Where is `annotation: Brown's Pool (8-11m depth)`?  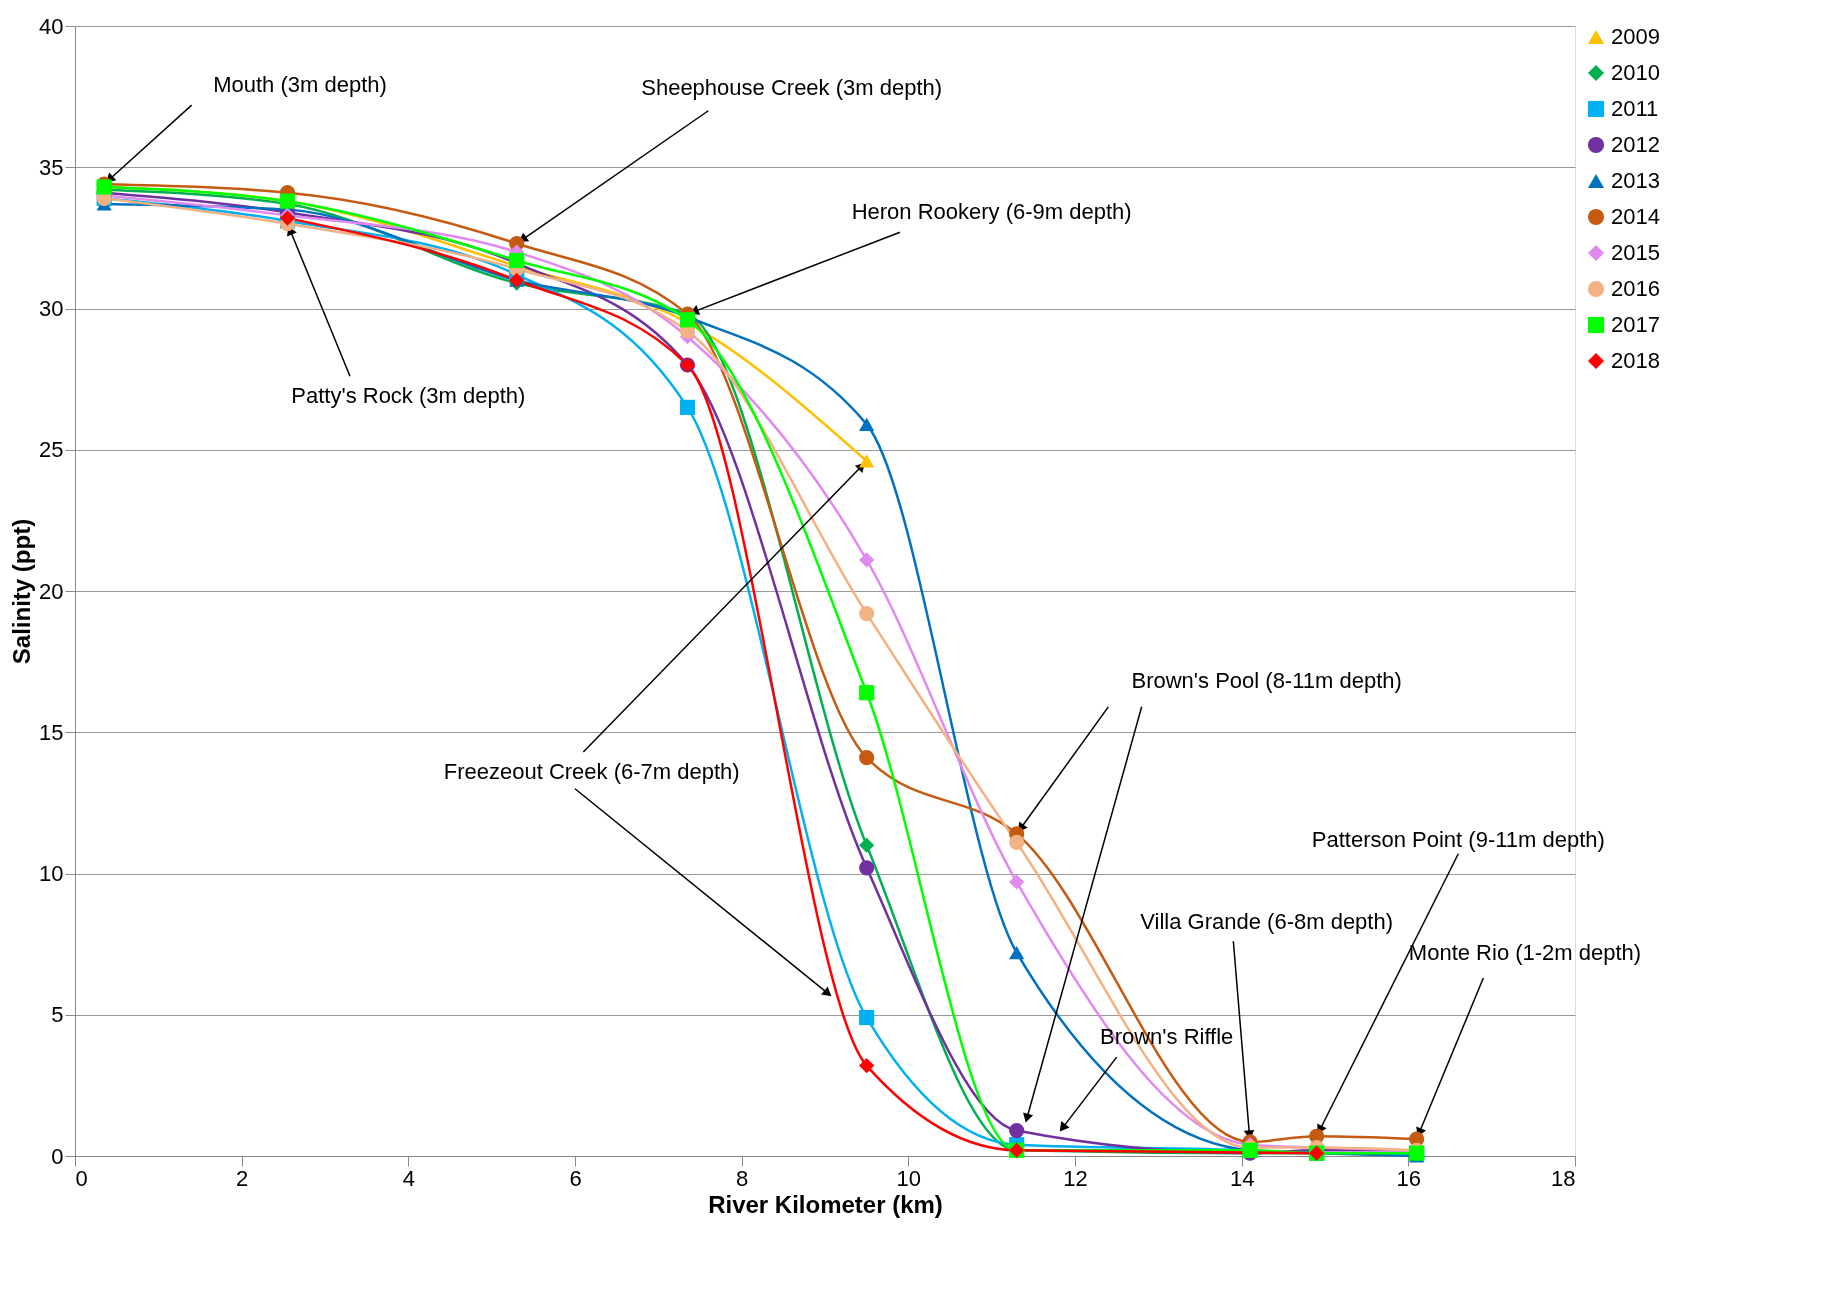
annotation: Brown's Pool (8-11m depth) is located at coordinates (1266, 681).